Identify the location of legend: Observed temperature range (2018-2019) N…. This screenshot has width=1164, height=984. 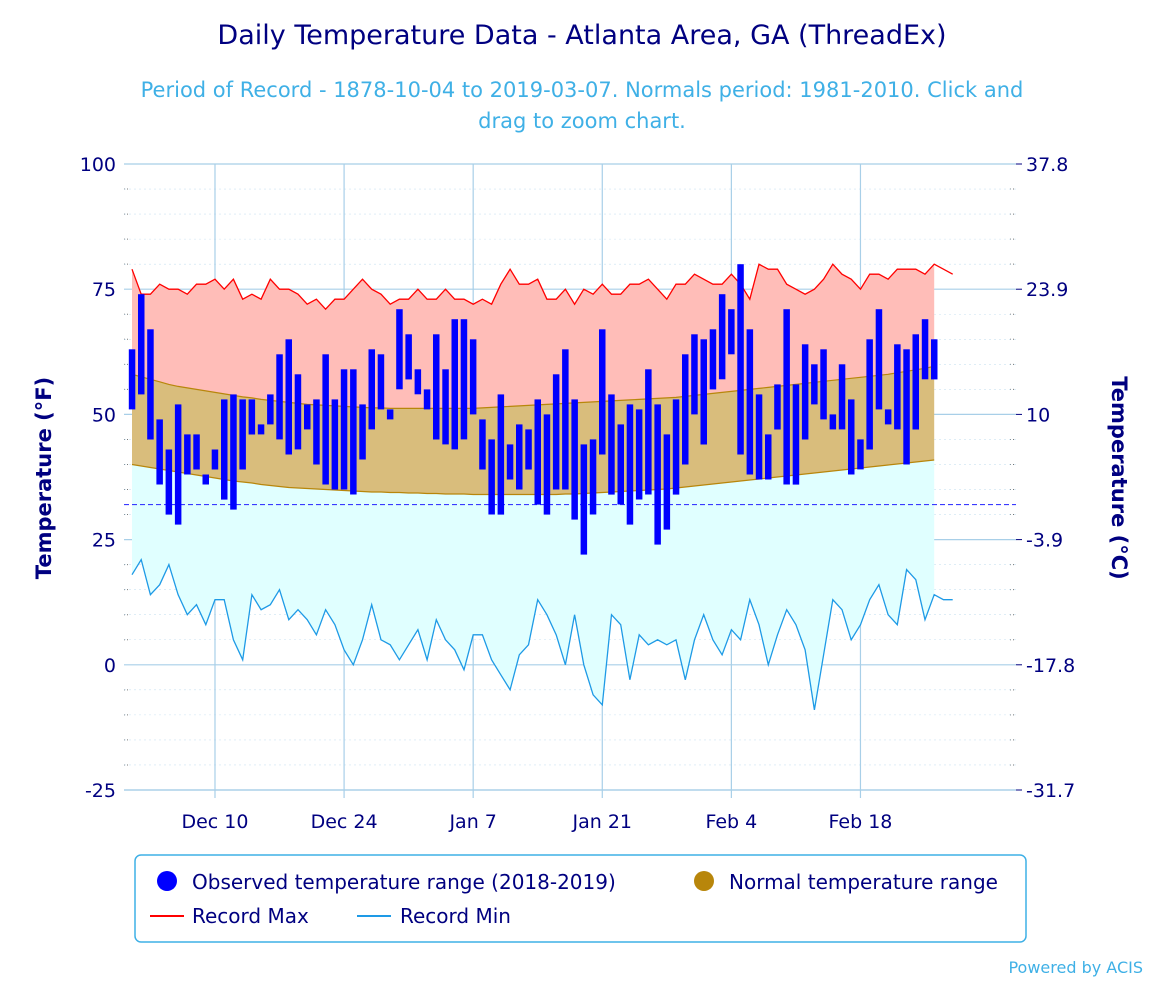
(580, 898).